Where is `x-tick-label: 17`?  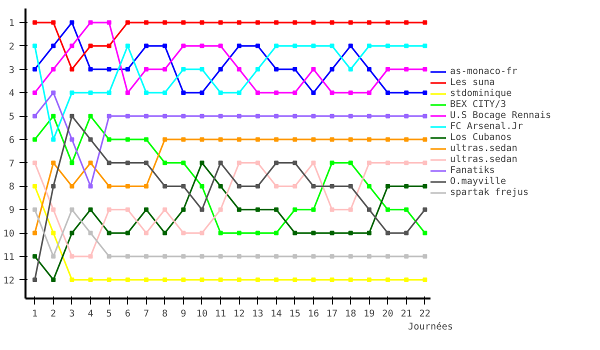 x-tick-label: 17 is located at coordinates (332, 314).